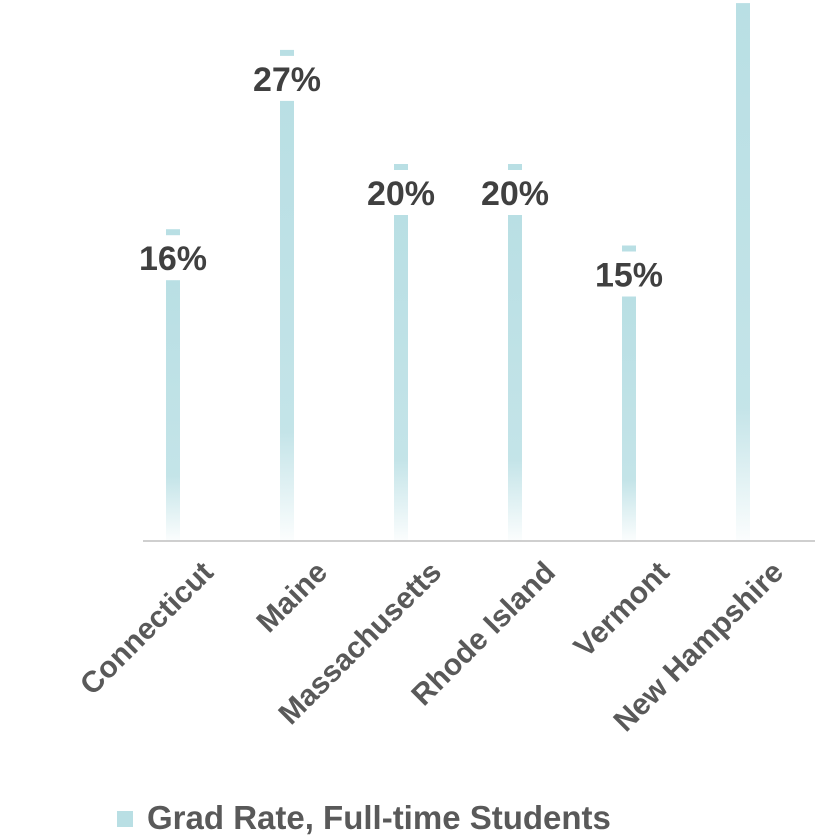 Image resolution: width=815 pixels, height=837 pixels. Describe the element at coordinates (287, 321) in the screenshot. I see `bar-maine` at that location.